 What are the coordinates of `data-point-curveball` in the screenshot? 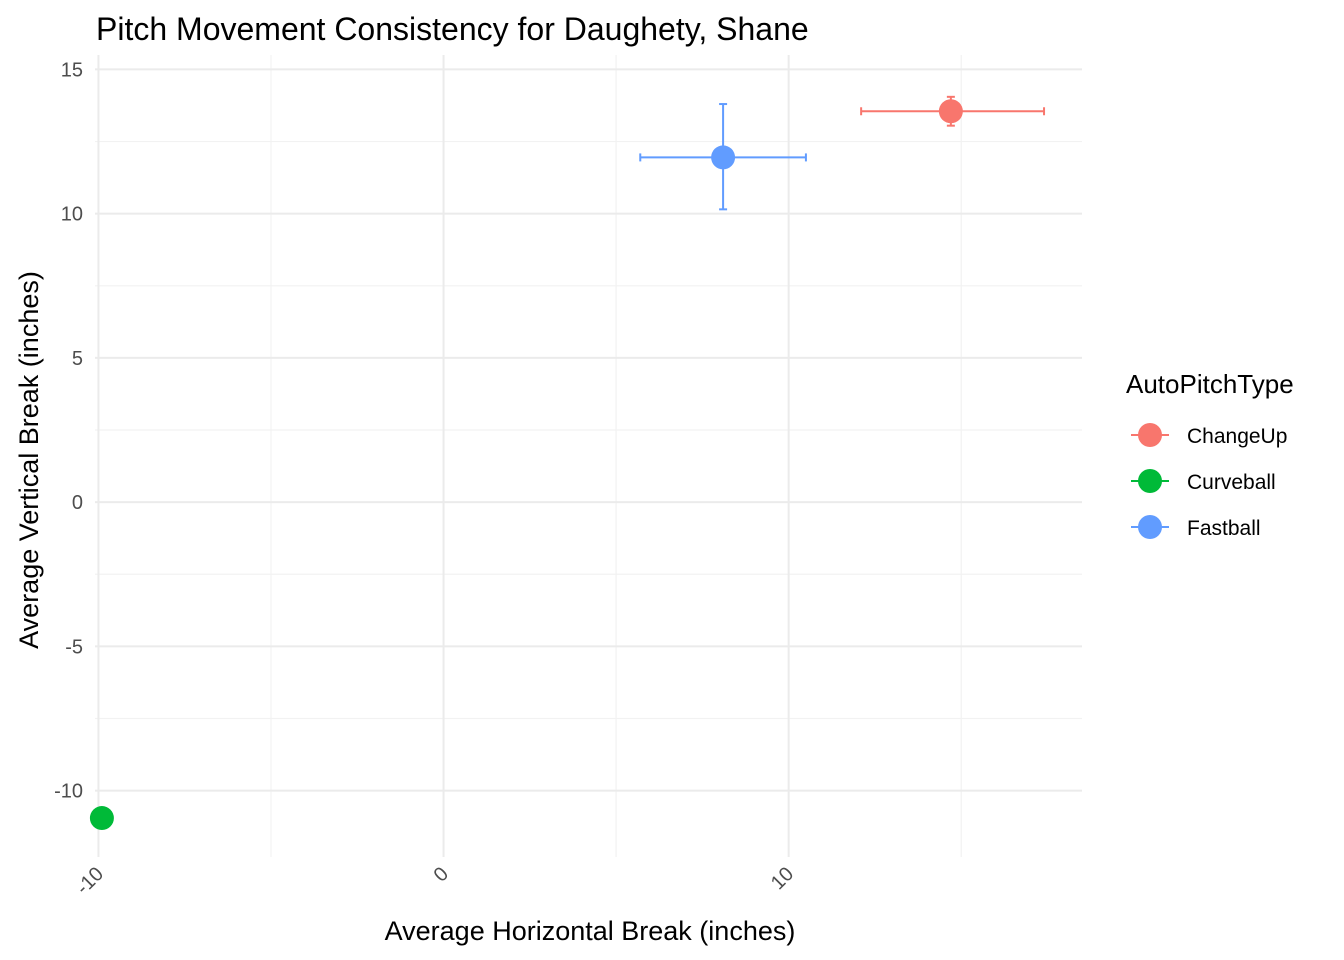 It's located at (101, 818).